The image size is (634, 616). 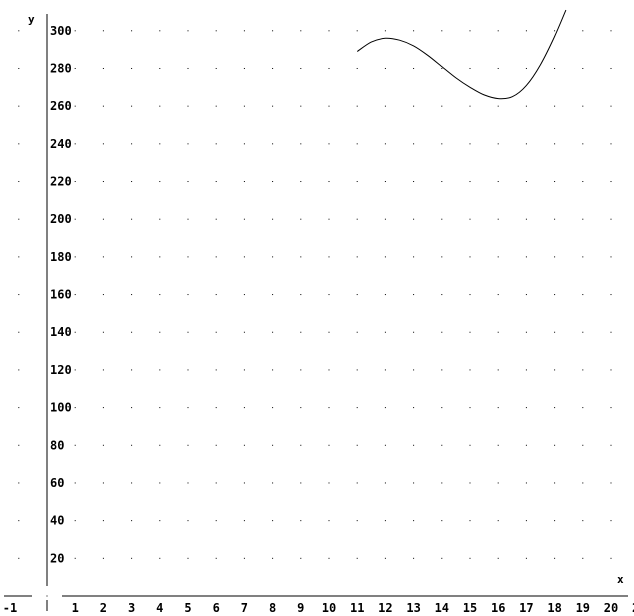 What do you see at coordinates (244, 608) in the screenshot?
I see `x-tick-label: 7` at bounding box center [244, 608].